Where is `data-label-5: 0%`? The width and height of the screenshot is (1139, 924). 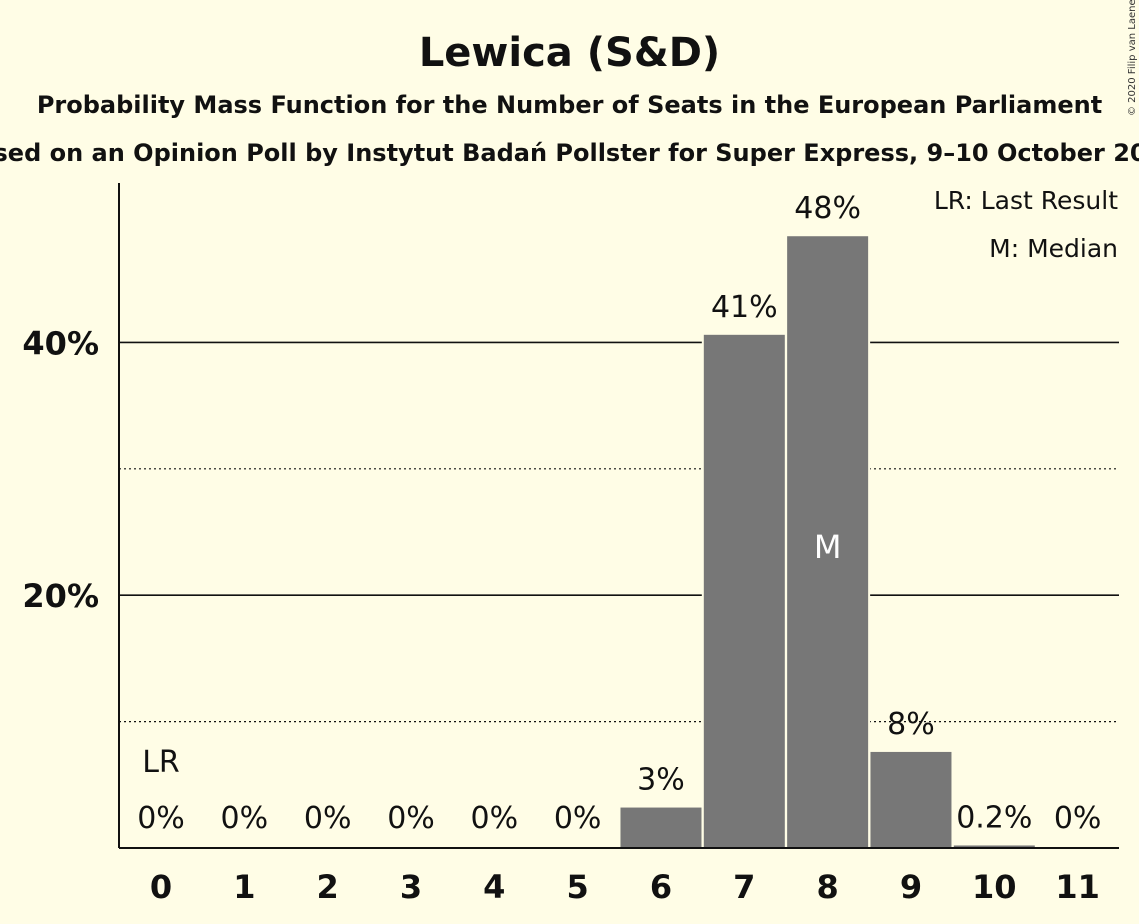 data-label-5: 0% is located at coordinates (578, 818).